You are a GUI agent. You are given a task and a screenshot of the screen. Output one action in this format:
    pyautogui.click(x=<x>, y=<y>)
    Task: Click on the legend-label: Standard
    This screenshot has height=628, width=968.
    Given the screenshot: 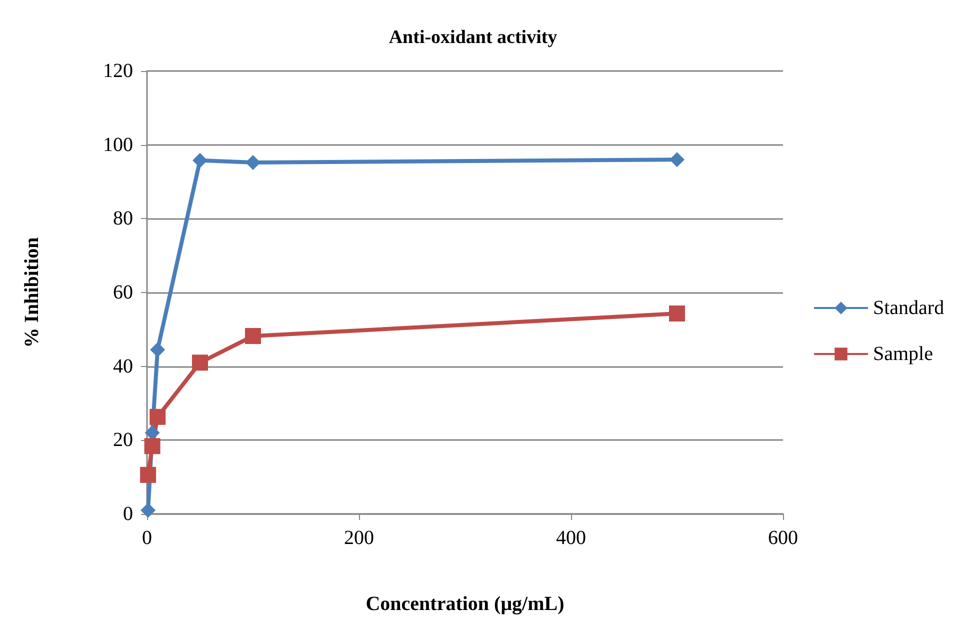 What is the action you would take?
    pyautogui.click(x=908, y=308)
    